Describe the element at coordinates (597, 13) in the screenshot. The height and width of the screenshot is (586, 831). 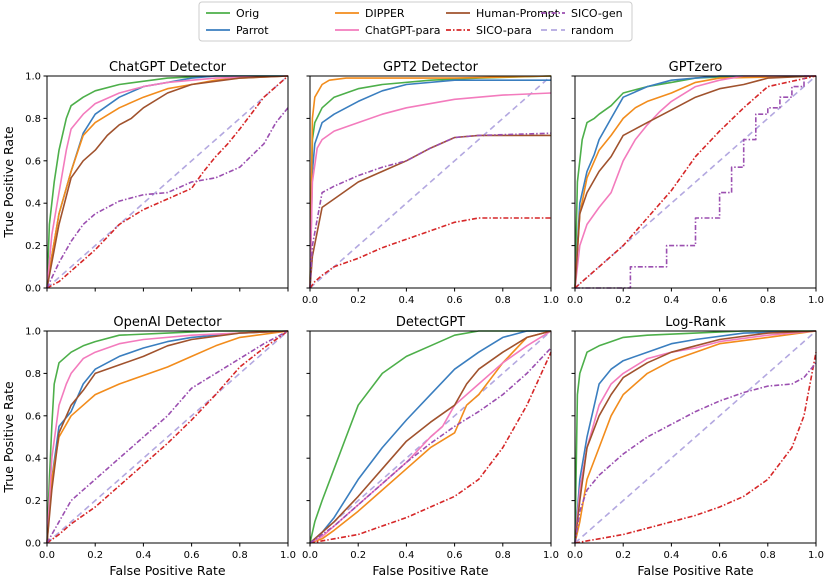
I see `legend-label-sico-gen: SICO-gen` at that location.